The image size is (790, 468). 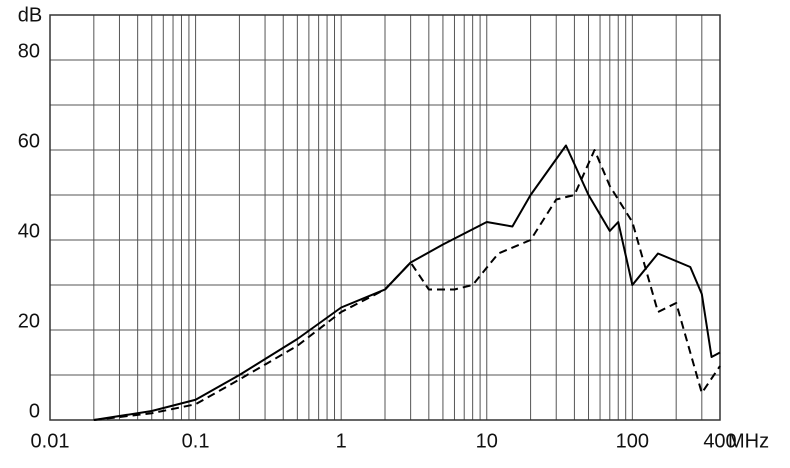 What do you see at coordinates (748, 441) in the screenshot?
I see `x-axis-label: MHz` at bounding box center [748, 441].